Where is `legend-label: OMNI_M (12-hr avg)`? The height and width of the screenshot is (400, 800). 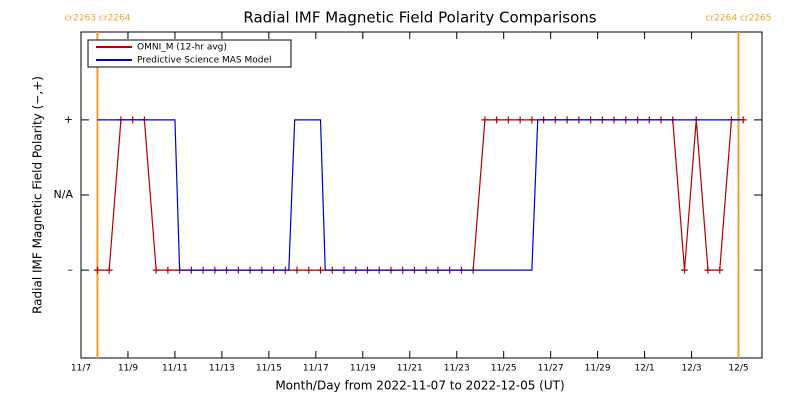
legend-label: OMNI_M (12-hr avg) is located at coordinates (182, 48).